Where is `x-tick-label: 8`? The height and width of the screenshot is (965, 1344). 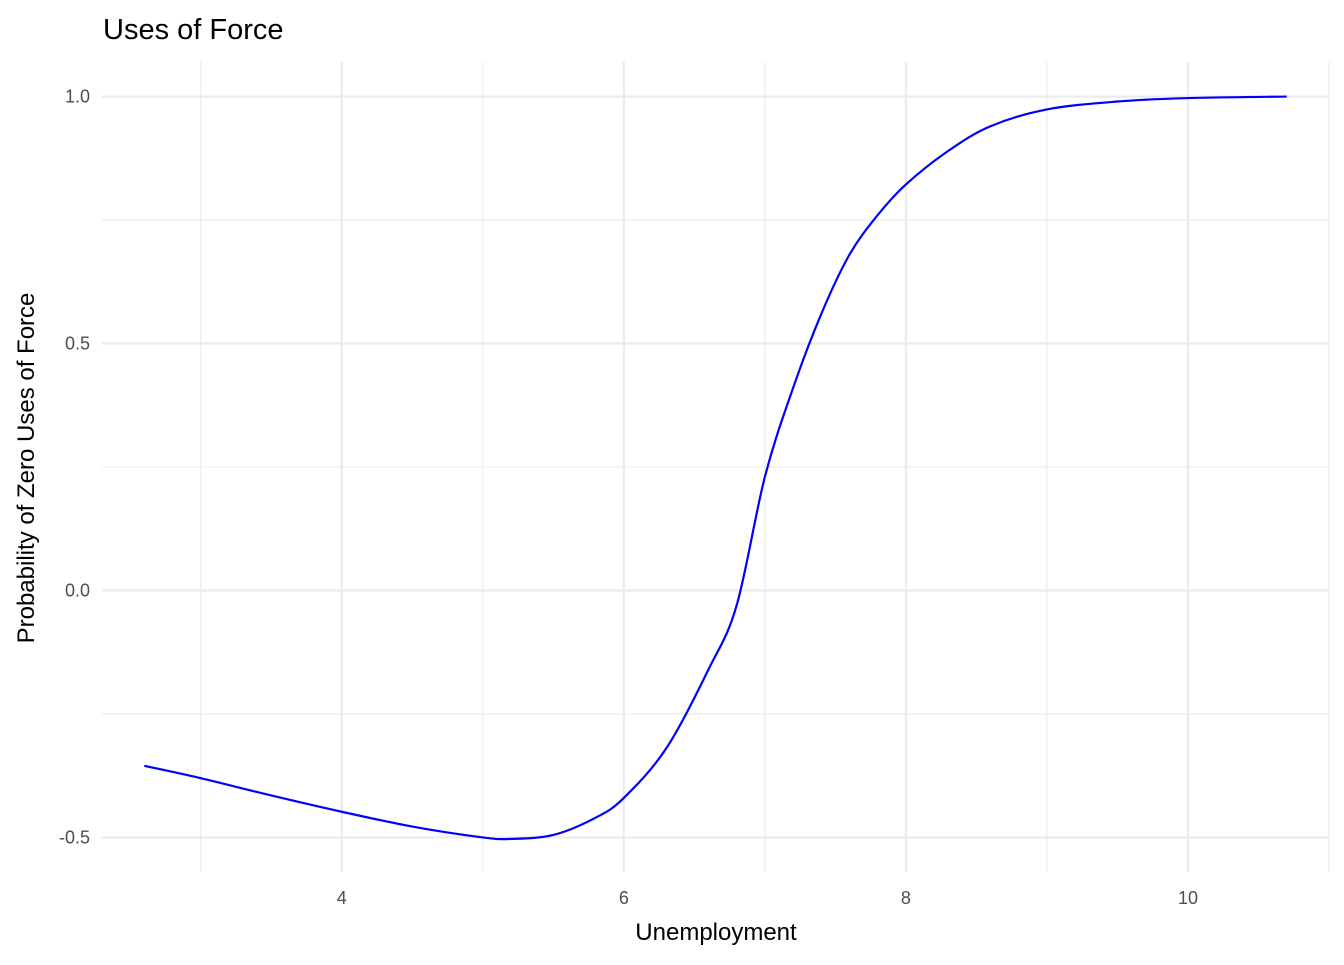 x-tick-label: 8 is located at coordinates (906, 898).